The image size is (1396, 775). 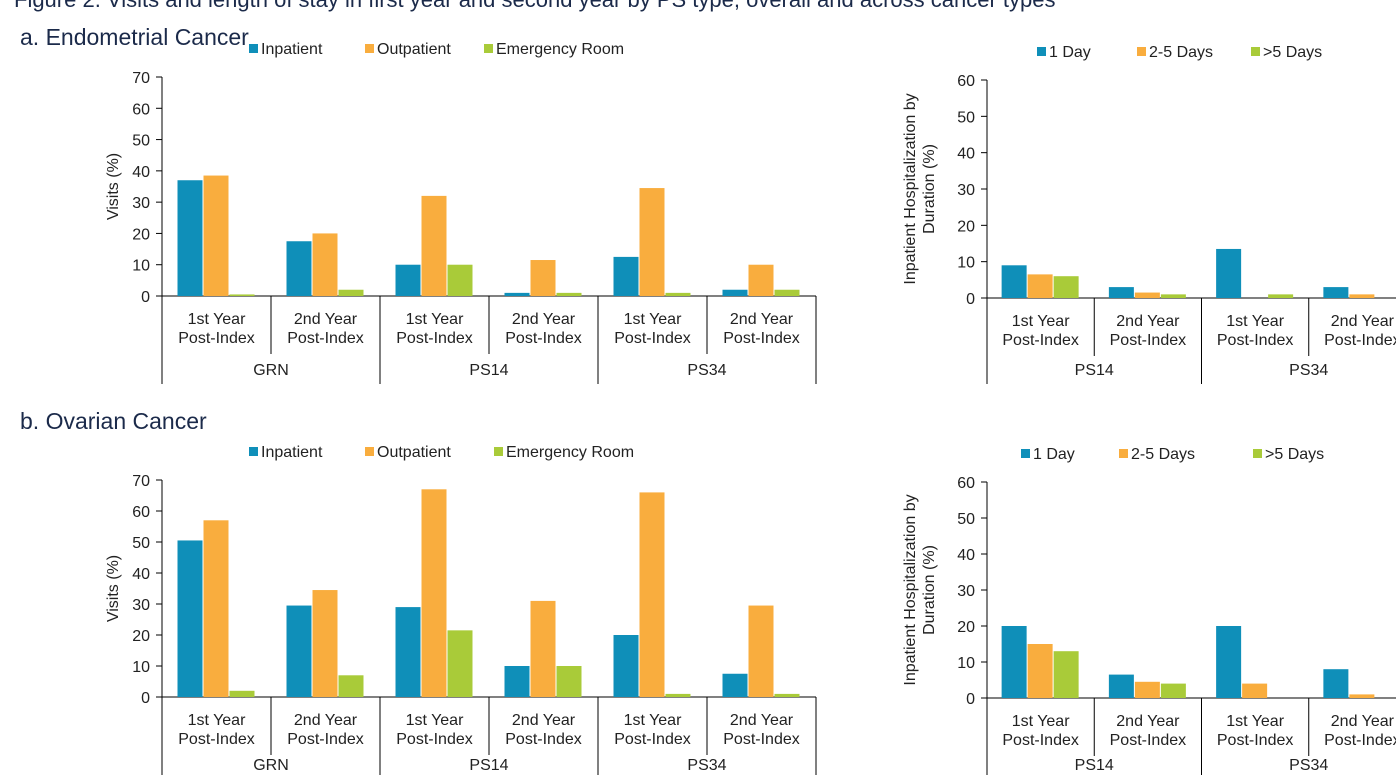 I want to click on y-tick-label: 0, so click(x=145, y=698).